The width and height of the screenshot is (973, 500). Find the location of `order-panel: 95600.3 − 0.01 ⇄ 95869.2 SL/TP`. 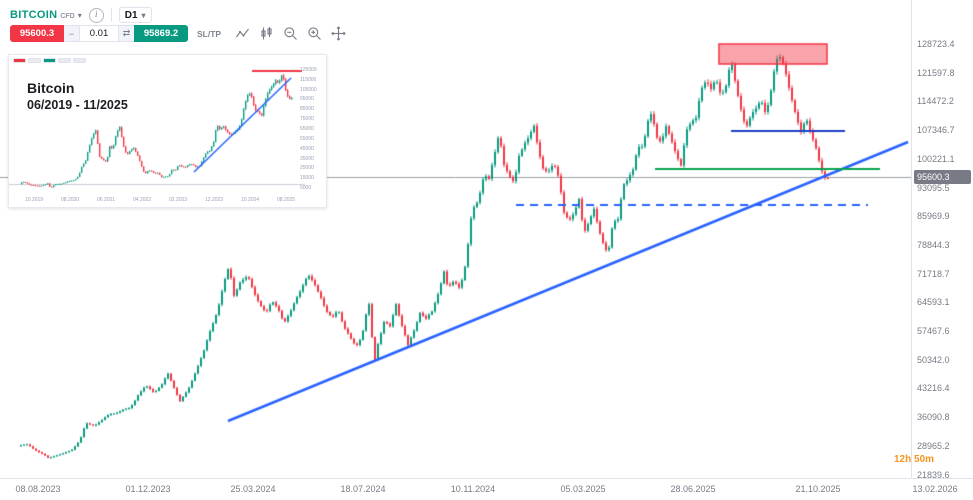

order-panel: 95600.3 − 0.01 ⇄ 95869.2 SL/TP is located at coordinates (178, 33).